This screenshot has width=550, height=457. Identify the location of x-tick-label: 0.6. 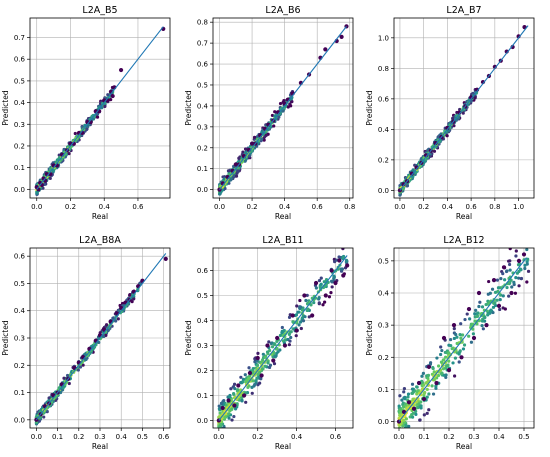
(164, 437).